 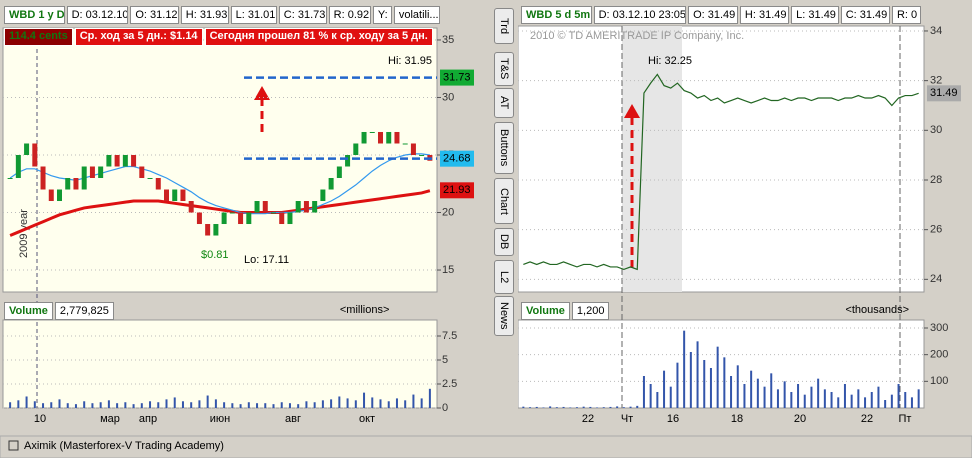 What do you see at coordinates (449, 336) in the screenshot?
I see `y-tick-label: 7.5` at bounding box center [449, 336].